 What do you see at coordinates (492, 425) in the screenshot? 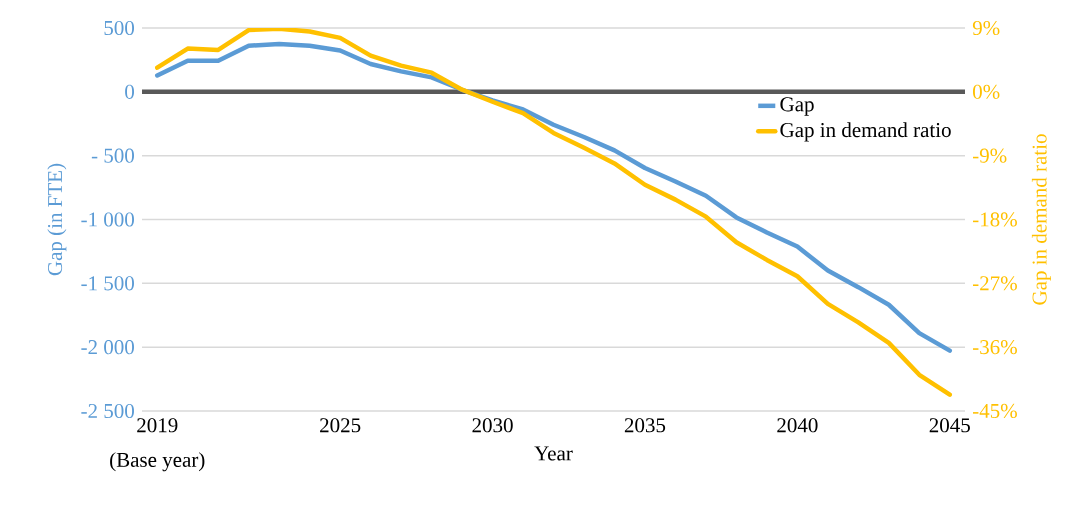
I see `x-tick-label: 2030` at bounding box center [492, 425].